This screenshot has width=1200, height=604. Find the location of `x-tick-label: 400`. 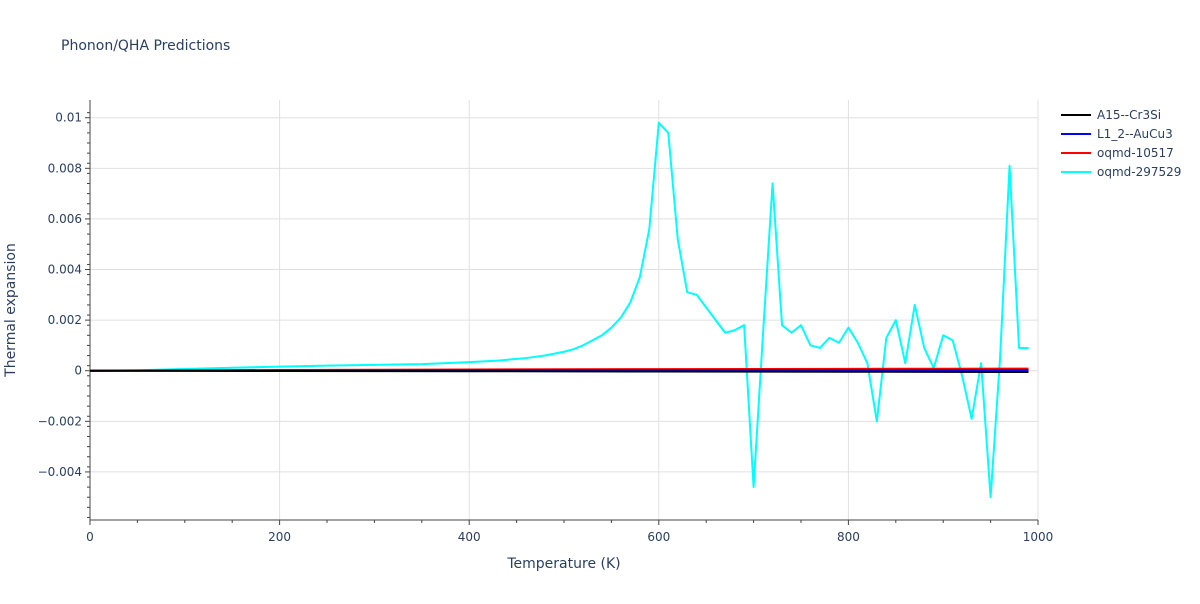

x-tick-label: 400 is located at coordinates (469, 537).